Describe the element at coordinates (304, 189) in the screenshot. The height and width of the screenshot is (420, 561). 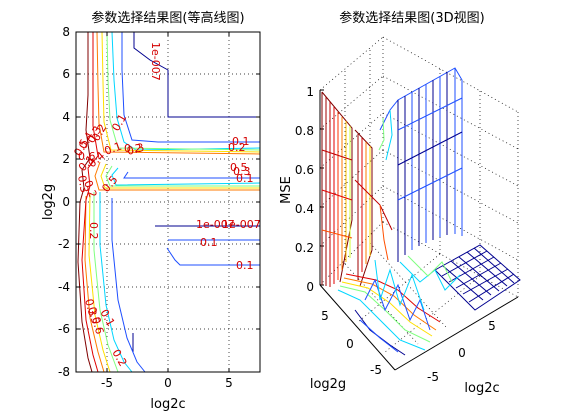
I see `surface-z-tick-labels: 1 0.8 0.6 0.4 0.2 0` at that location.